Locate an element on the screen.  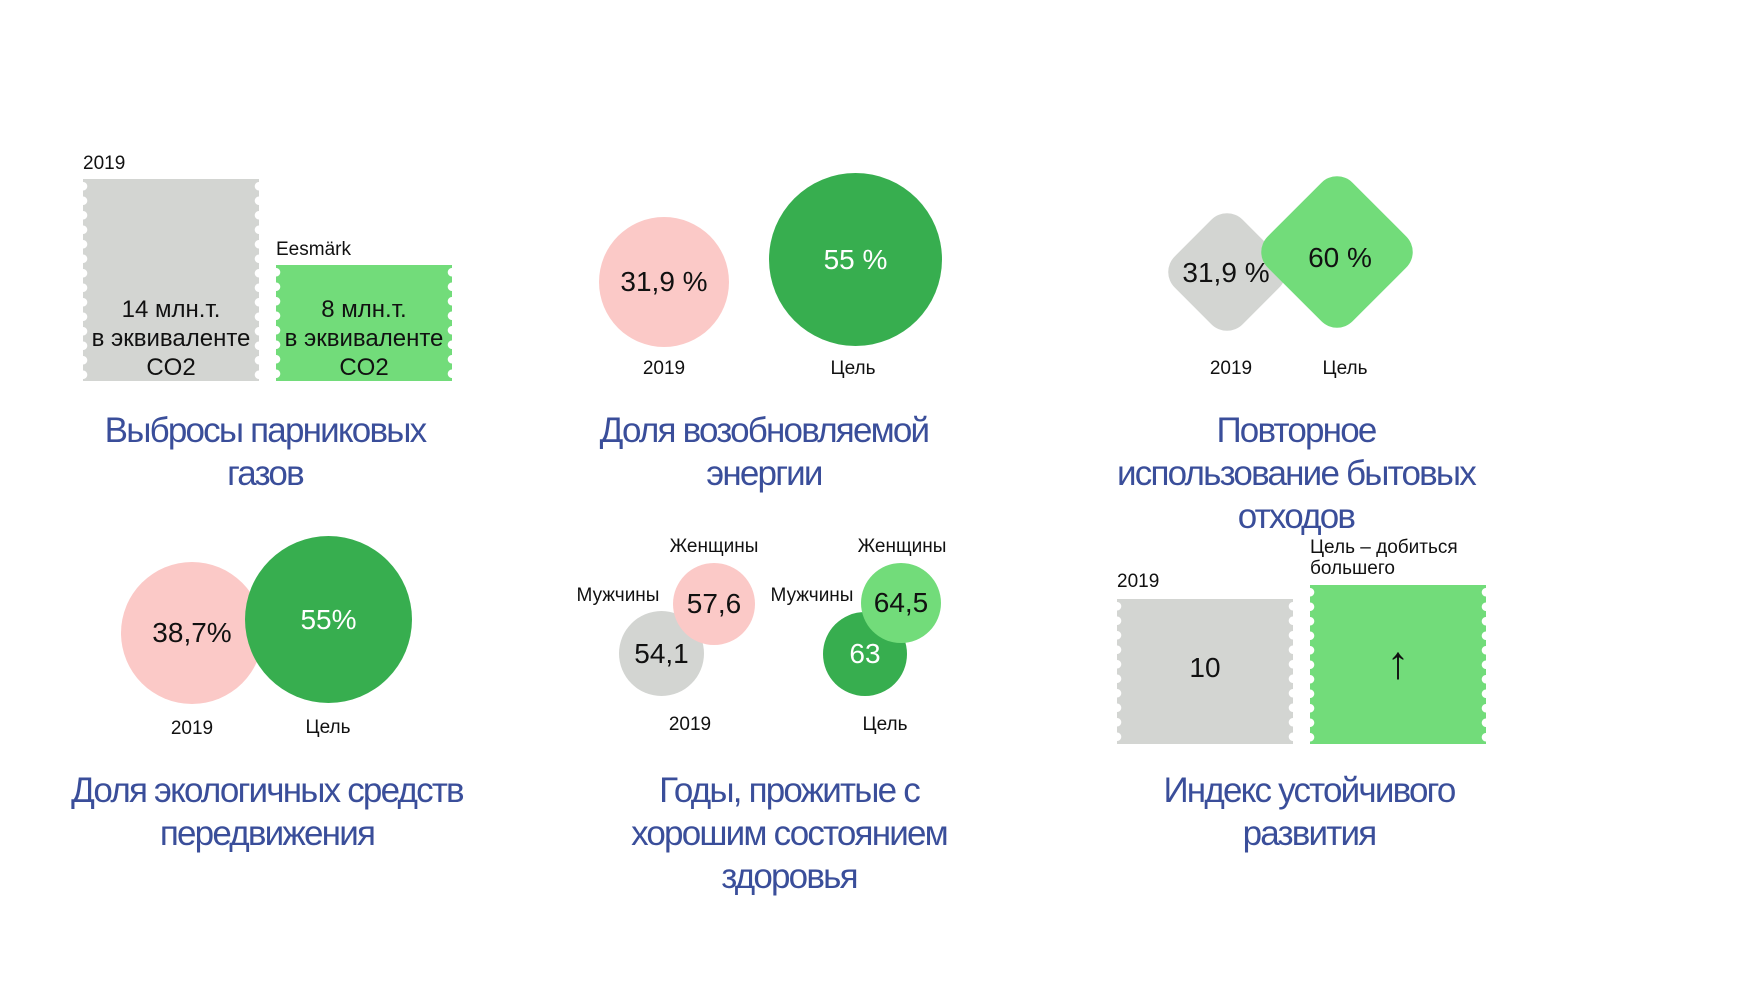
data-label: 60 % is located at coordinates (1340, 257).